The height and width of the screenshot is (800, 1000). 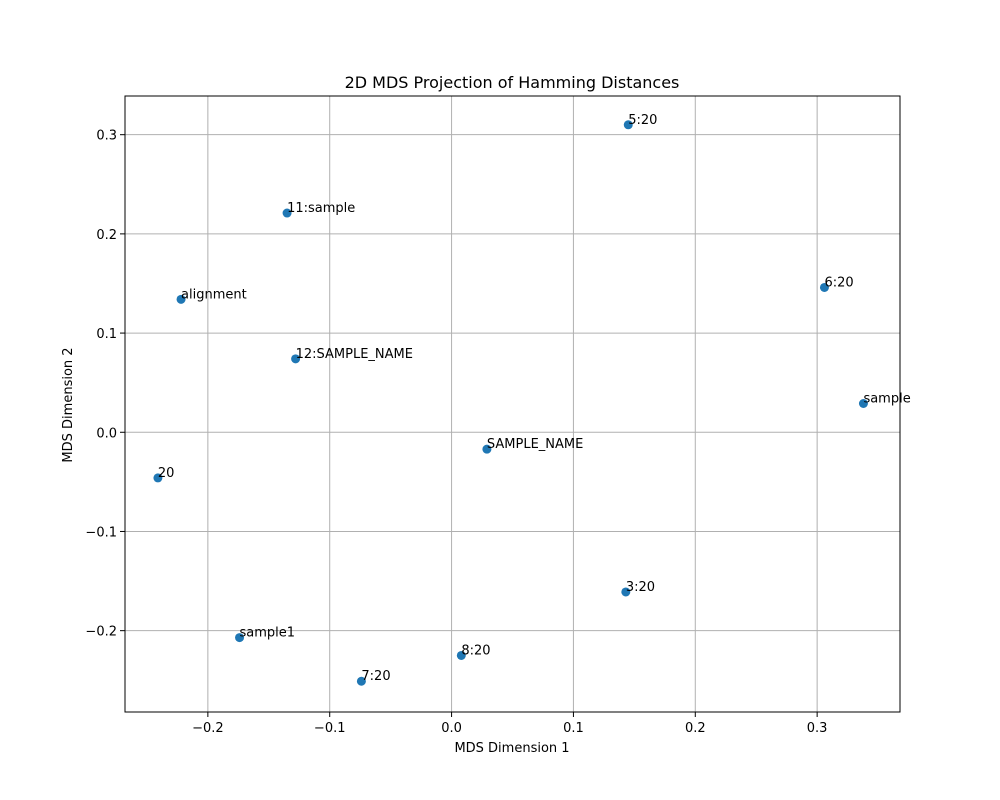 What do you see at coordinates (642, 120) in the screenshot?
I see `point-label: 5:20` at bounding box center [642, 120].